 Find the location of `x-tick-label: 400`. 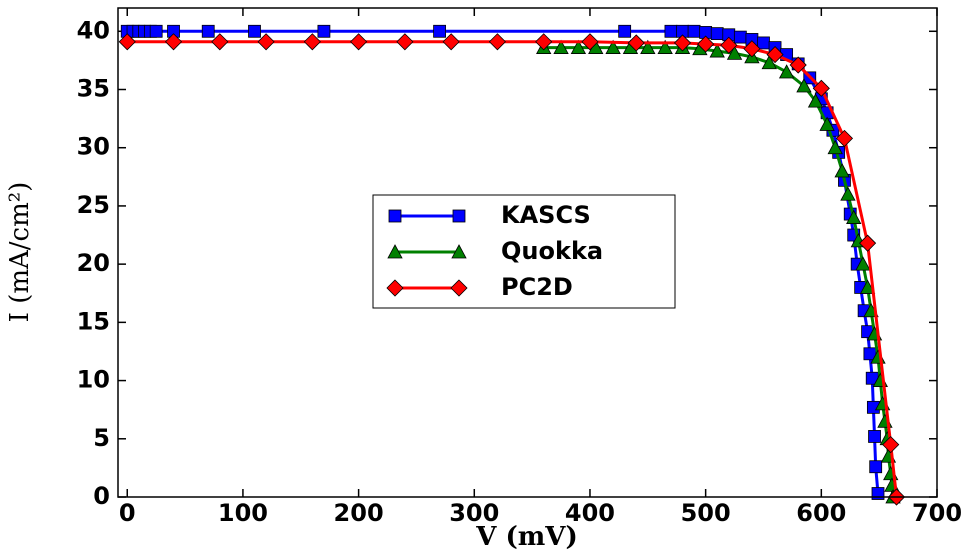

x-tick-label: 400 is located at coordinates (590, 513).